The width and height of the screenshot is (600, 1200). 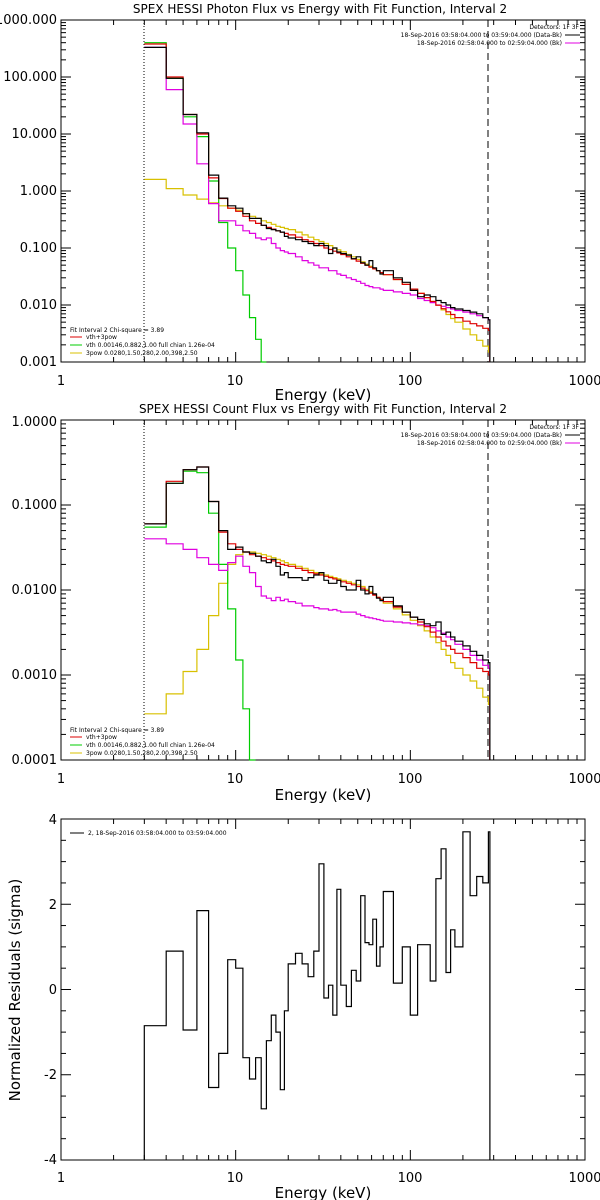 What do you see at coordinates (101, 337) in the screenshot?
I see `photon-fit-legend-label: vth+3pow` at bounding box center [101, 337].